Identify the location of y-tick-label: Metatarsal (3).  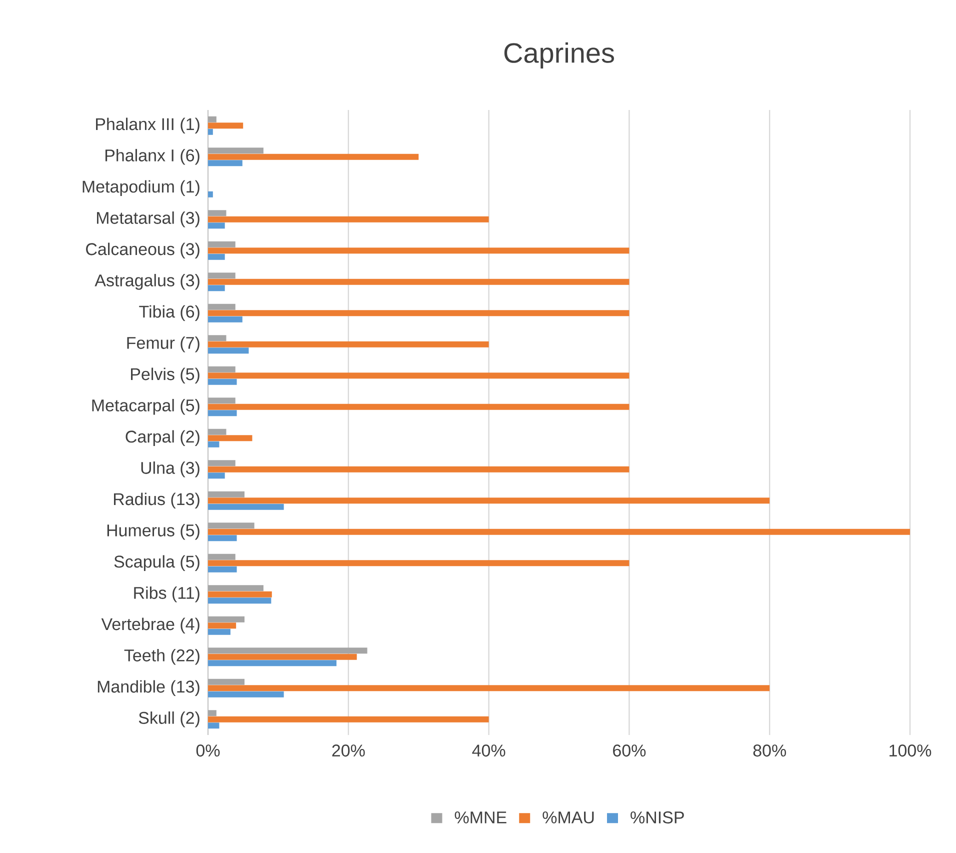
(148, 219).